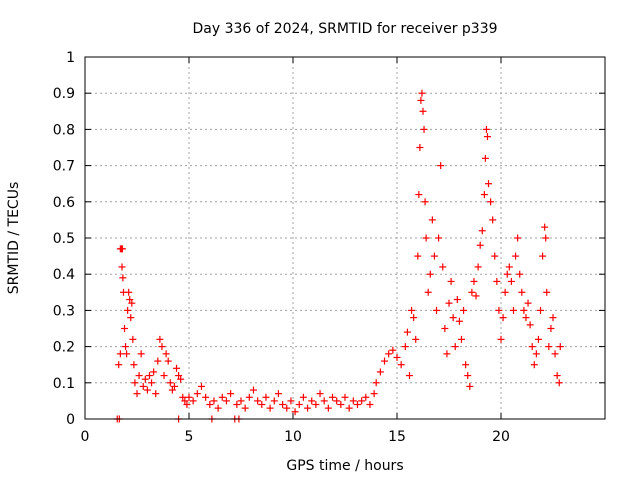 The image size is (640, 480). Describe the element at coordinates (64, 311) in the screenshot. I see `y-tick-label: 0.3` at that location.